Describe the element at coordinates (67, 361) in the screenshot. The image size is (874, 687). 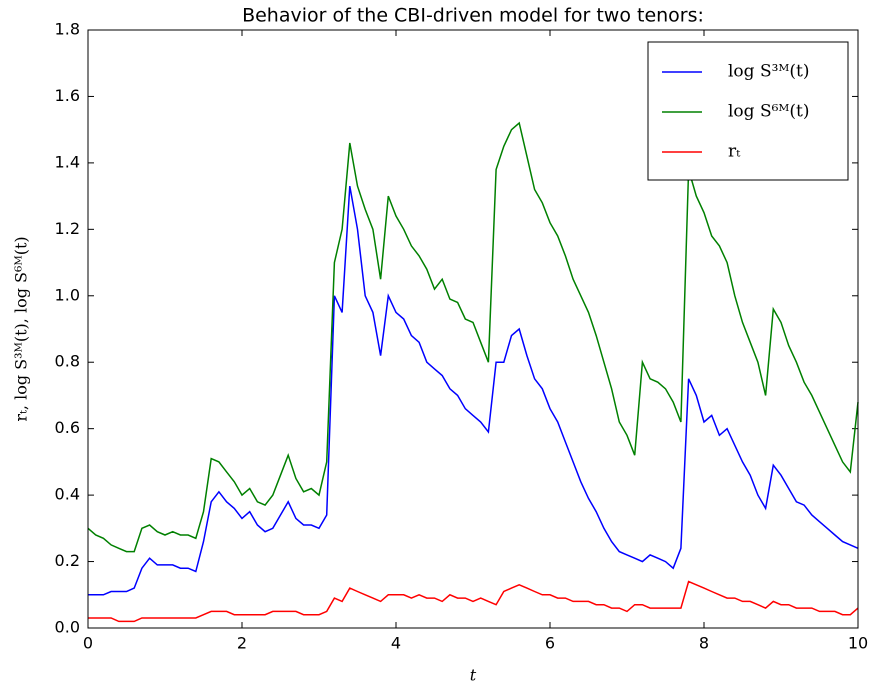
I see `y-tick-label: 0.8` at that location.